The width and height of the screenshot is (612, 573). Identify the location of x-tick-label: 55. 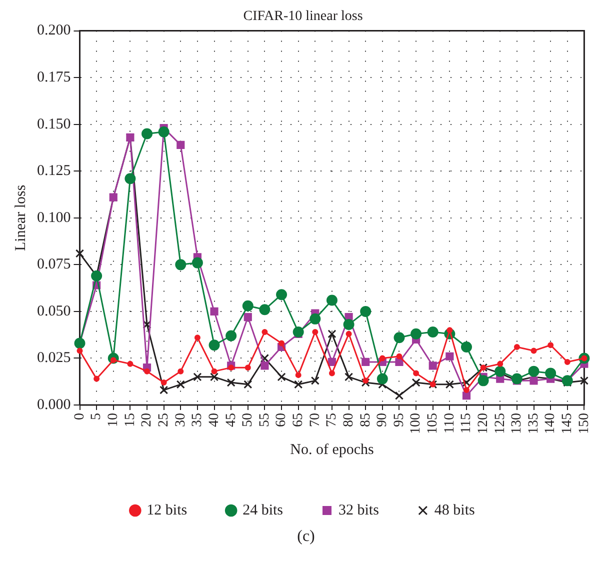
(264, 420).